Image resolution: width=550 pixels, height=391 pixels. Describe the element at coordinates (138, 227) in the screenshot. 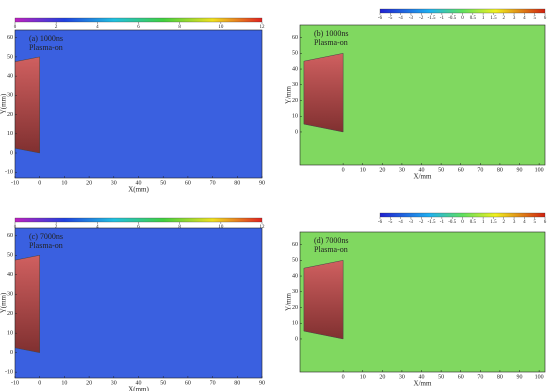

I see `colorbar-tick-label: 6` at that location.